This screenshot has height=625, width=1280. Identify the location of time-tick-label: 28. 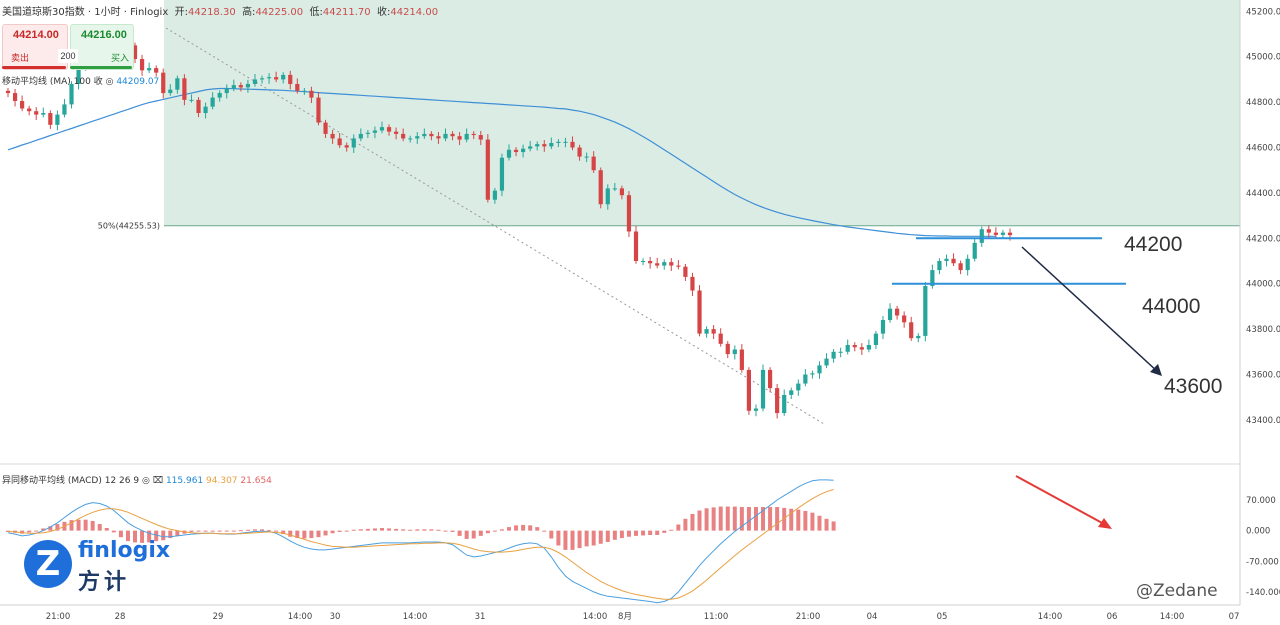
(120, 617).